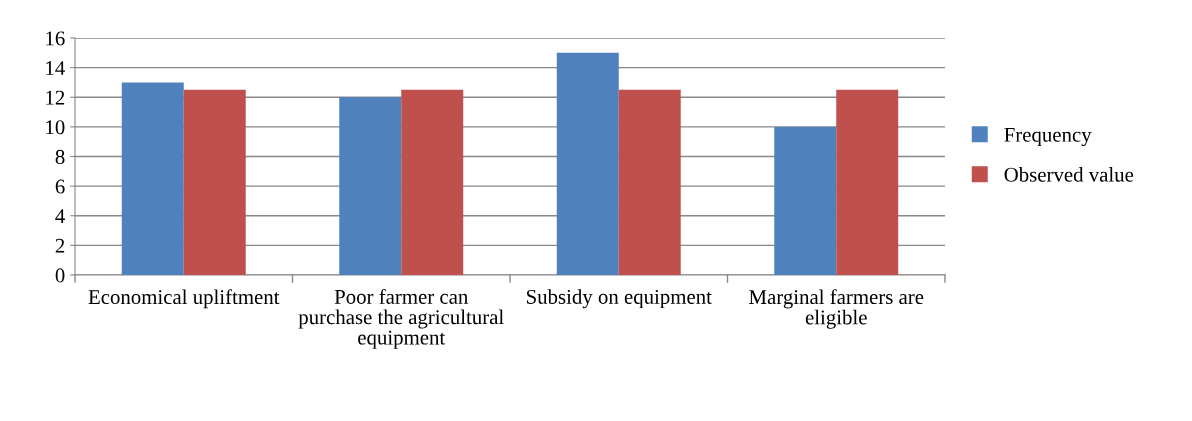  Describe the element at coordinates (60, 186) in the screenshot. I see `y-tick-label: 6` at that location.